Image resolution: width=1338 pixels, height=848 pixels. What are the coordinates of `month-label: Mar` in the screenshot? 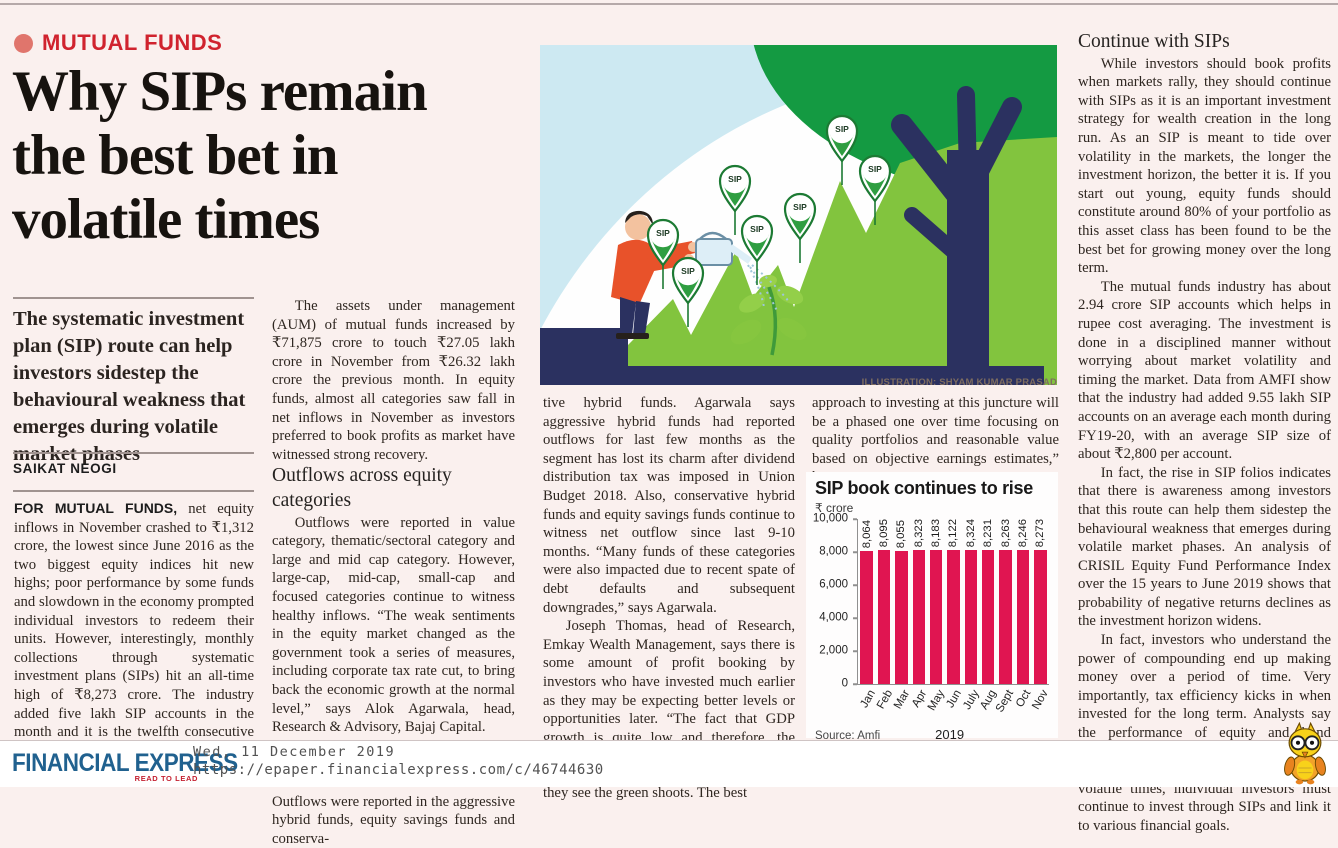 It's located at (902, 700).